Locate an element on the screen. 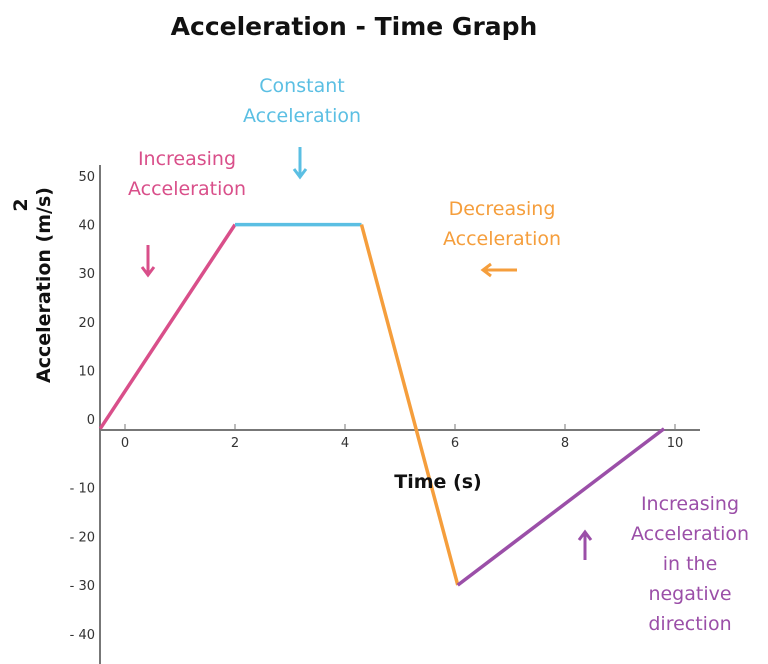 This screenshot has height=664, width=768. arrow-up-icon is located at coordinates (585, 544).